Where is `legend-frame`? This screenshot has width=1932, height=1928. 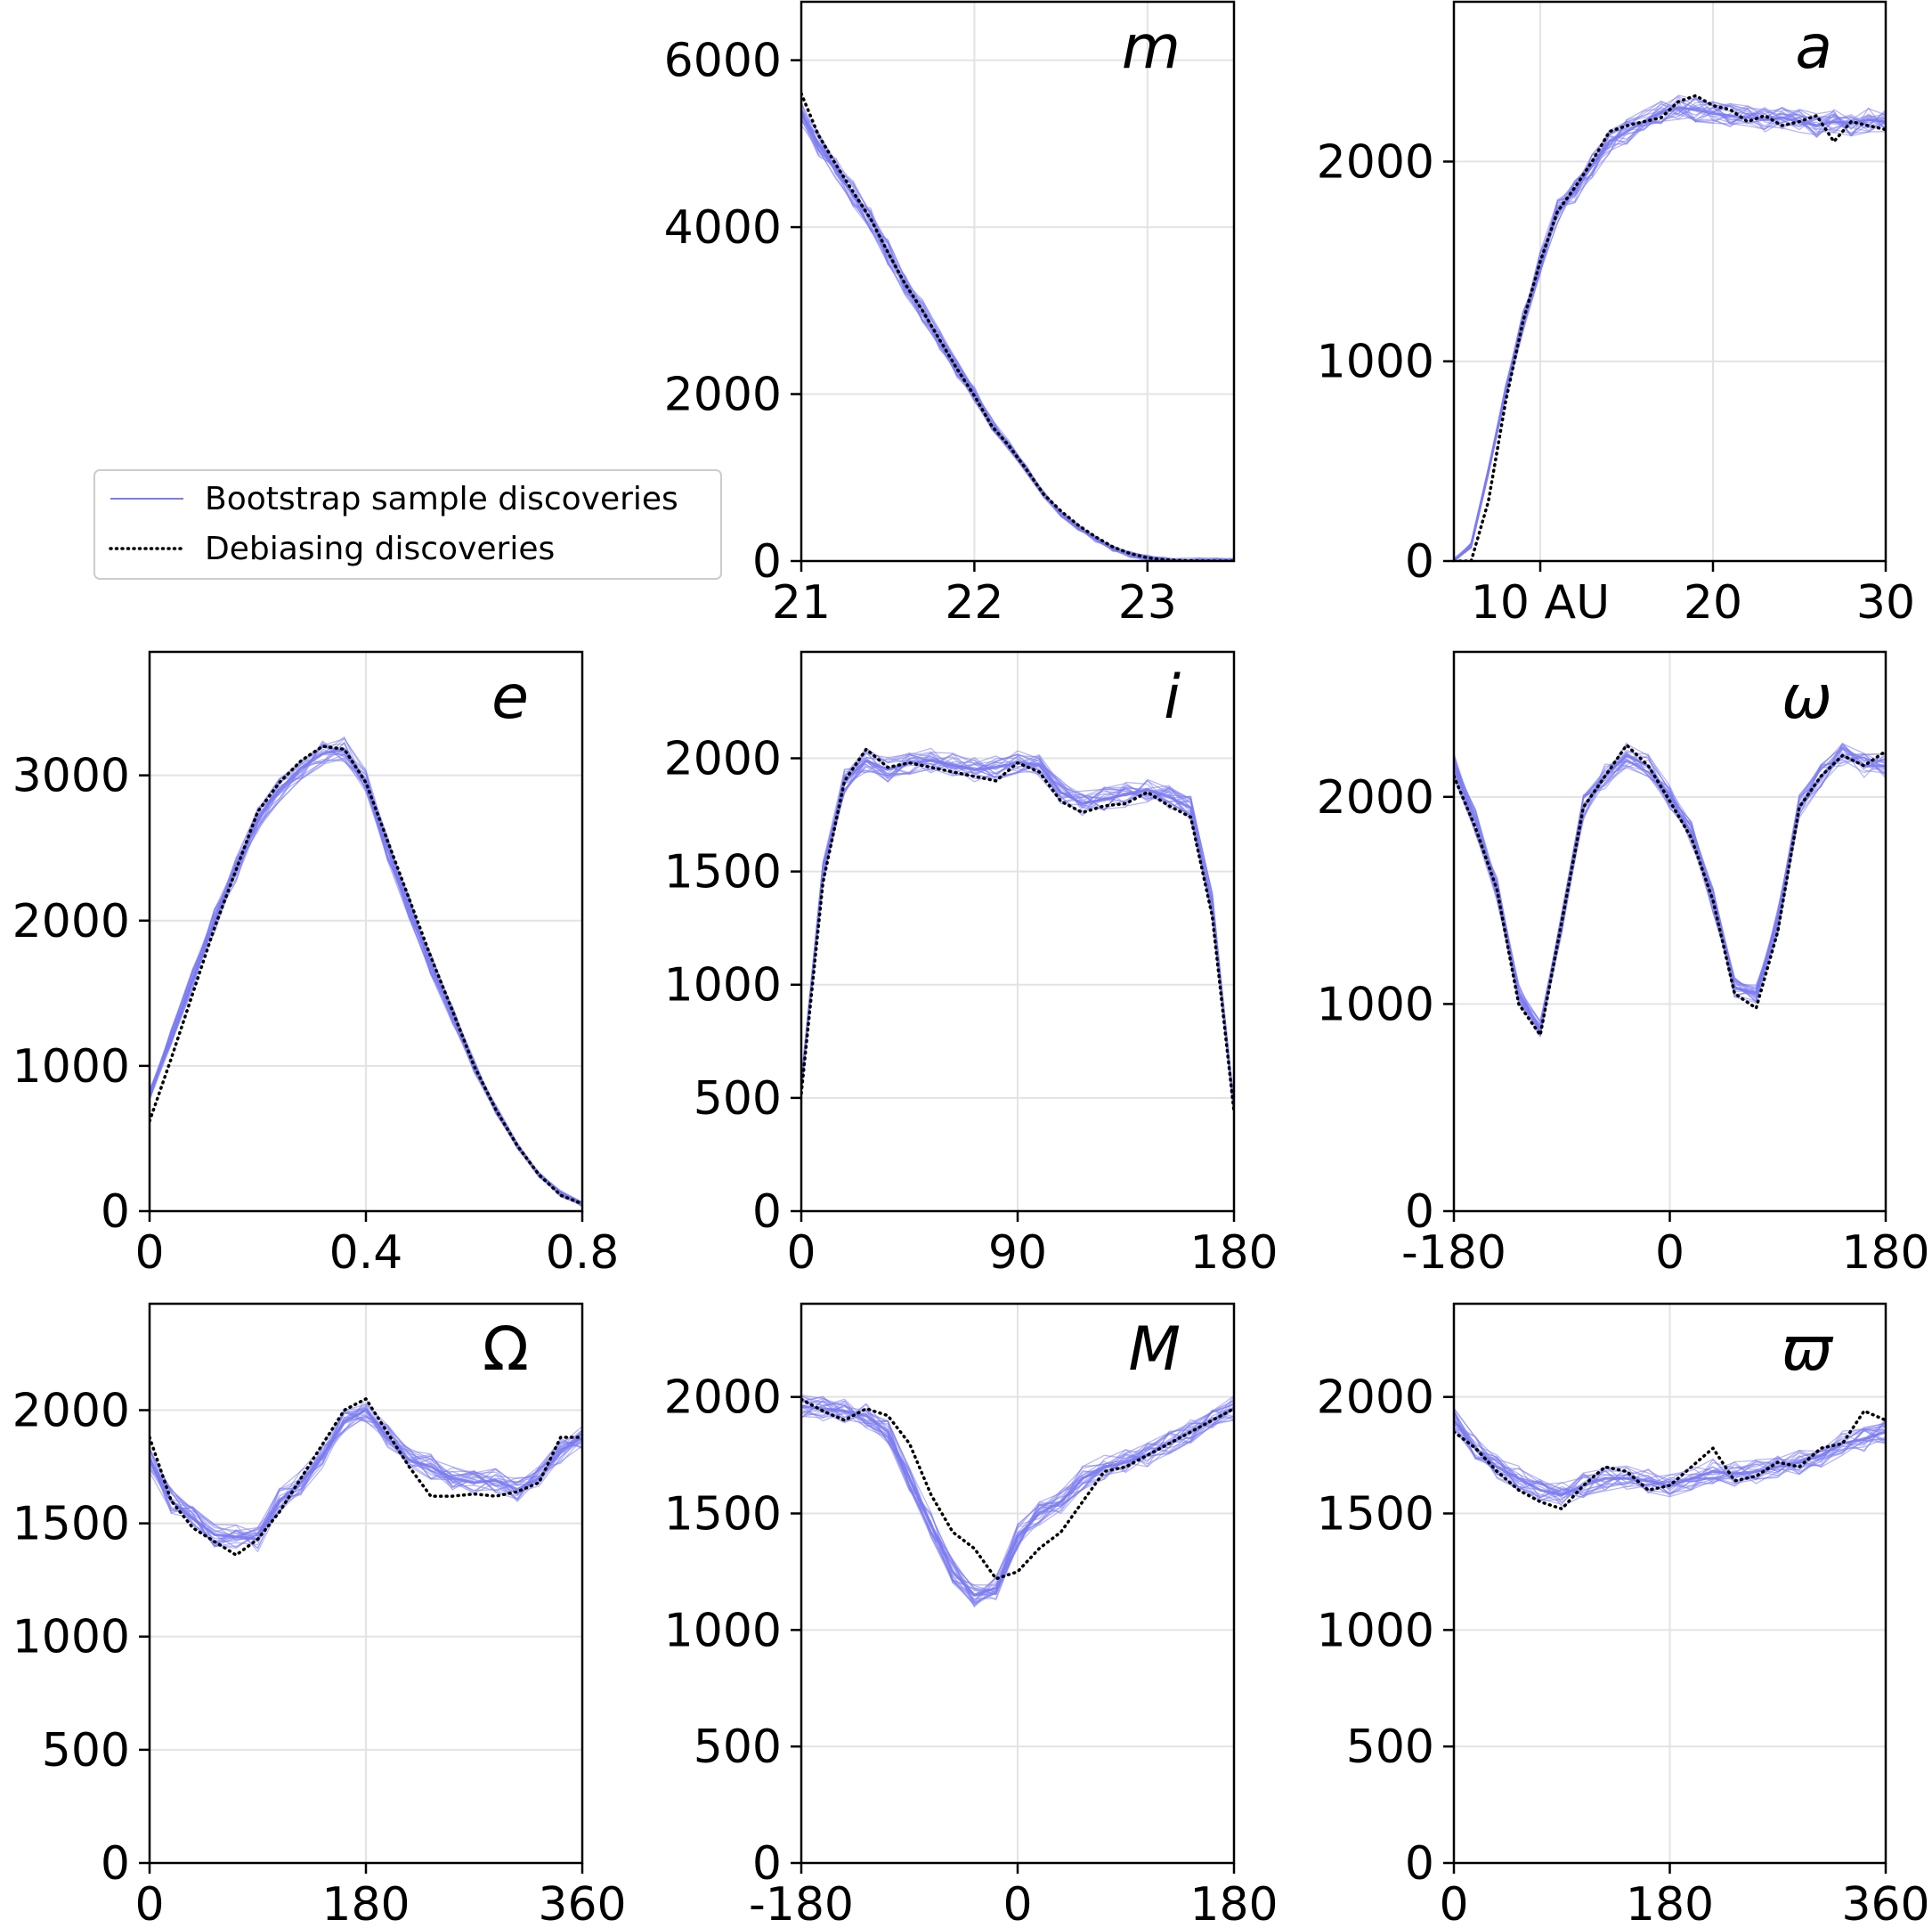 legend-frame is located at coordinates (408, 524).